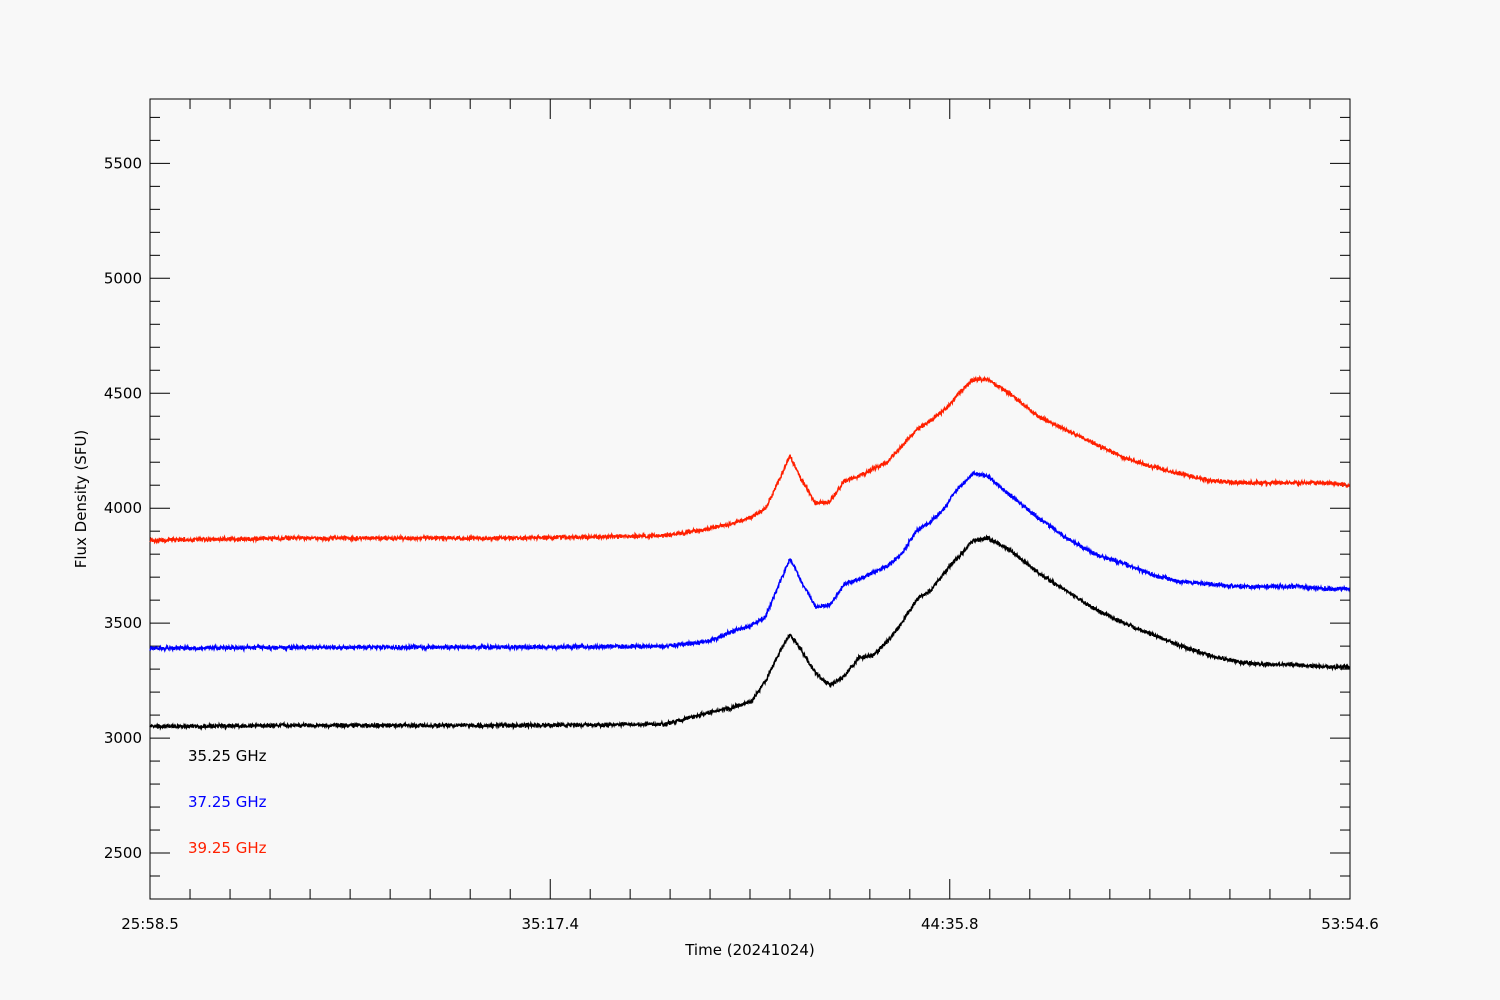 This screenshot has width=1500, height=1000. What do you see at coordinates (81, 499) in the screenshot?
I see `y-axis-title: Flux Density (SFU)` at bounding box center [81, 499].